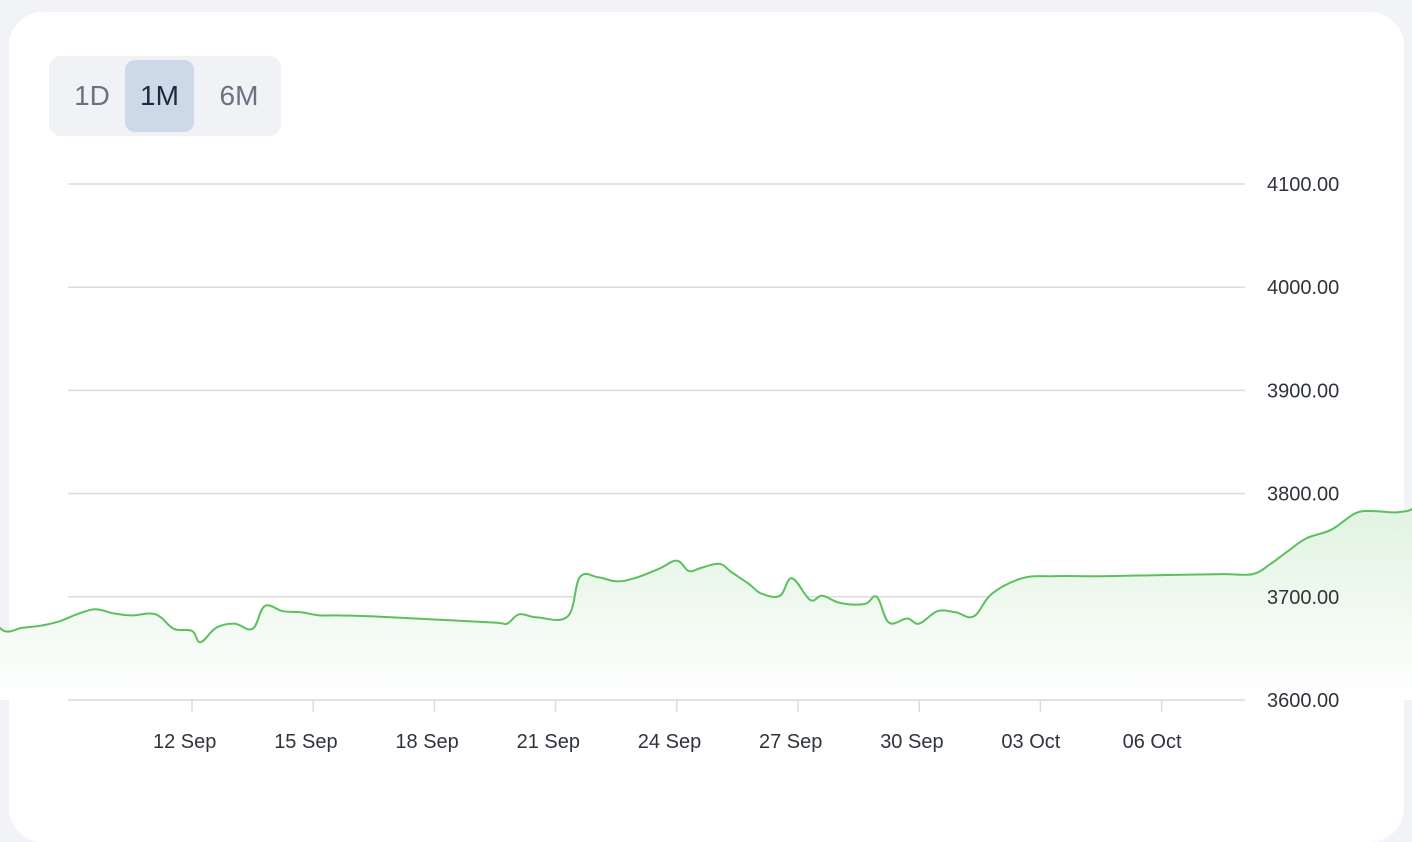  Describe the element at coordinates (1303, 288) in the screenshot. I see `y-tick-label: 4000.00` at that location.